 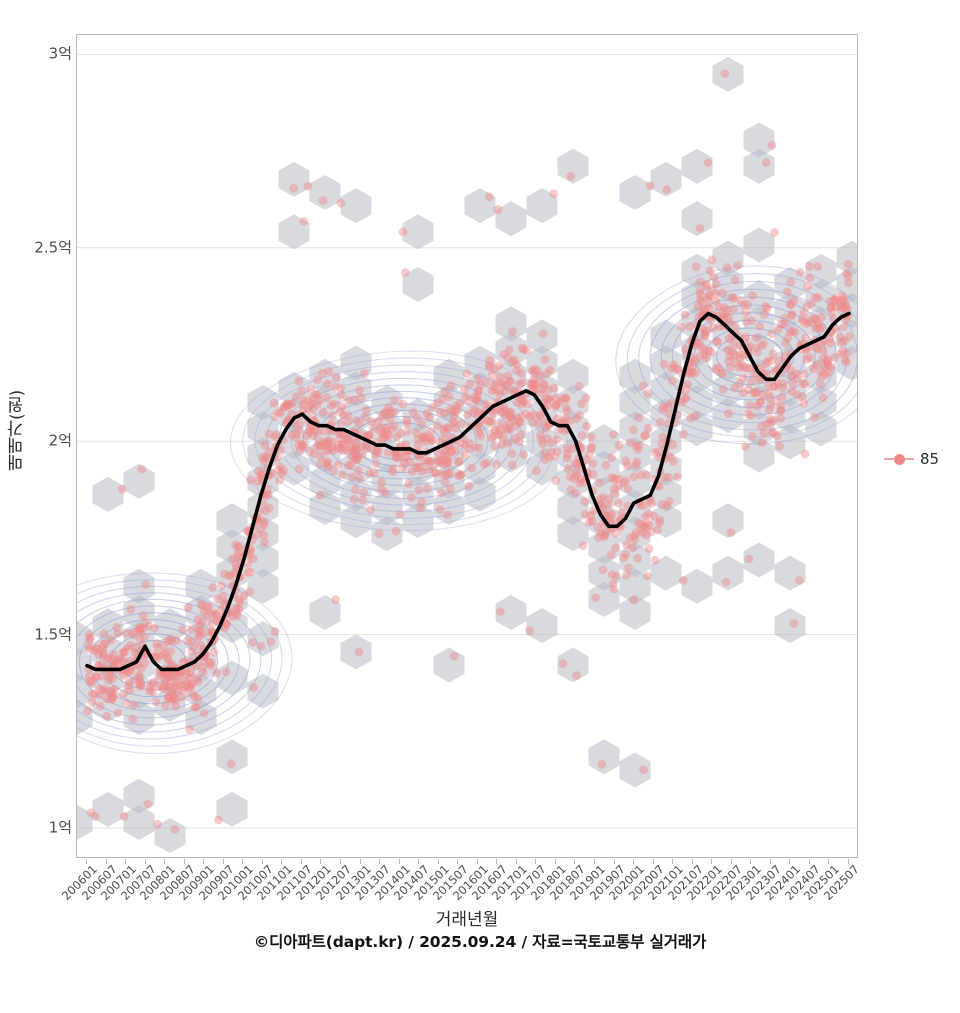 I want to click on y-tick-label: 2.5억, so click(x=53, y=247).